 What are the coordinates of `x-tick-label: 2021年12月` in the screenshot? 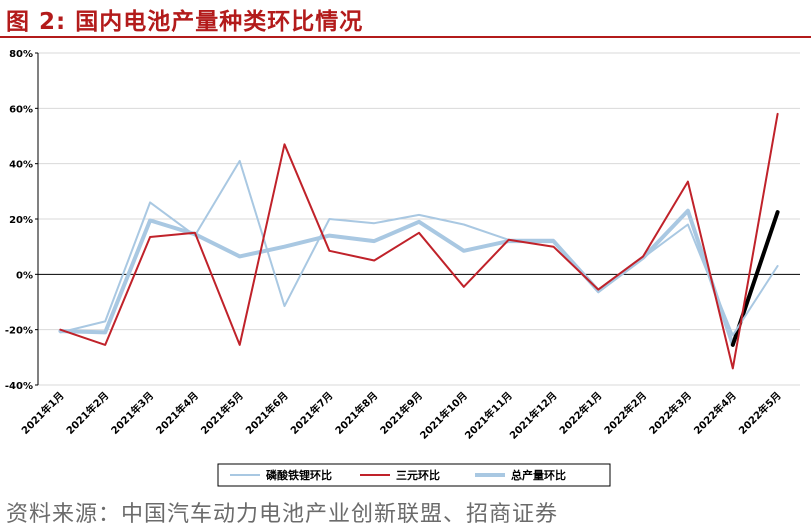 It's located at (533, 415).